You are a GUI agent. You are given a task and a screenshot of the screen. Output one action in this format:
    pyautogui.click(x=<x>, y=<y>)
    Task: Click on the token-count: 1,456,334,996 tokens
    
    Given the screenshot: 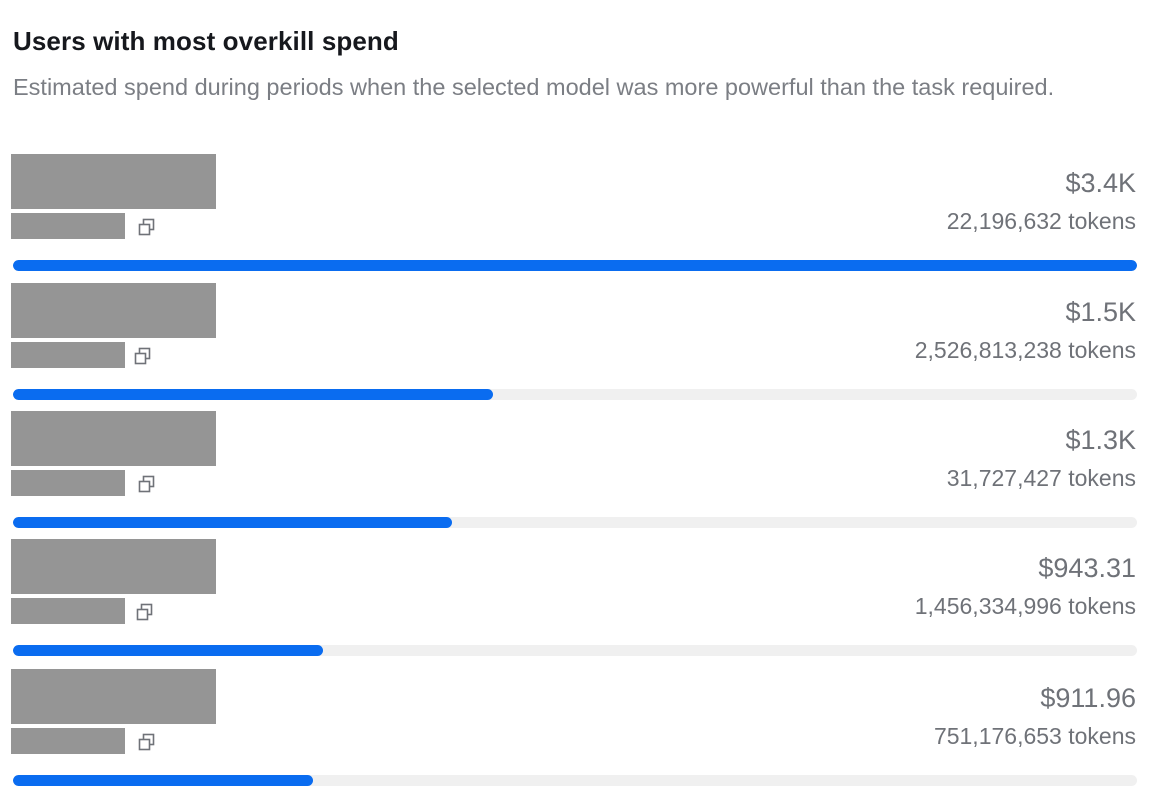 What is the action you would take?
    pyautogui.click(x=1025, y=606)
    